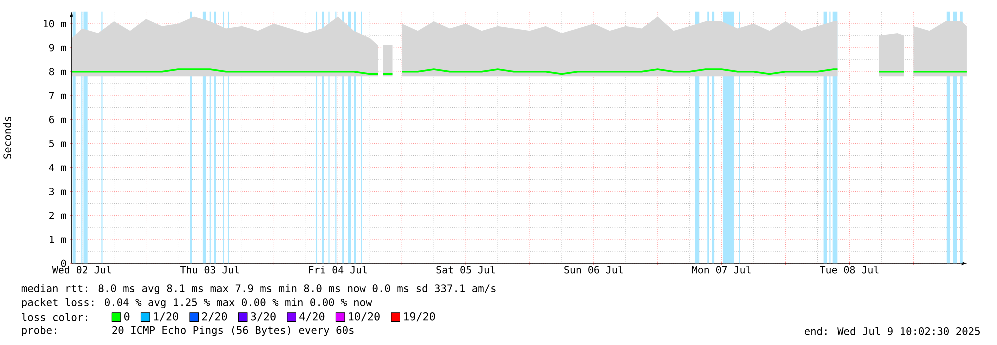  Describe the element at coordinates (55, 24) in the screenshot. I see `y-tick-label: 10 m` at that location.